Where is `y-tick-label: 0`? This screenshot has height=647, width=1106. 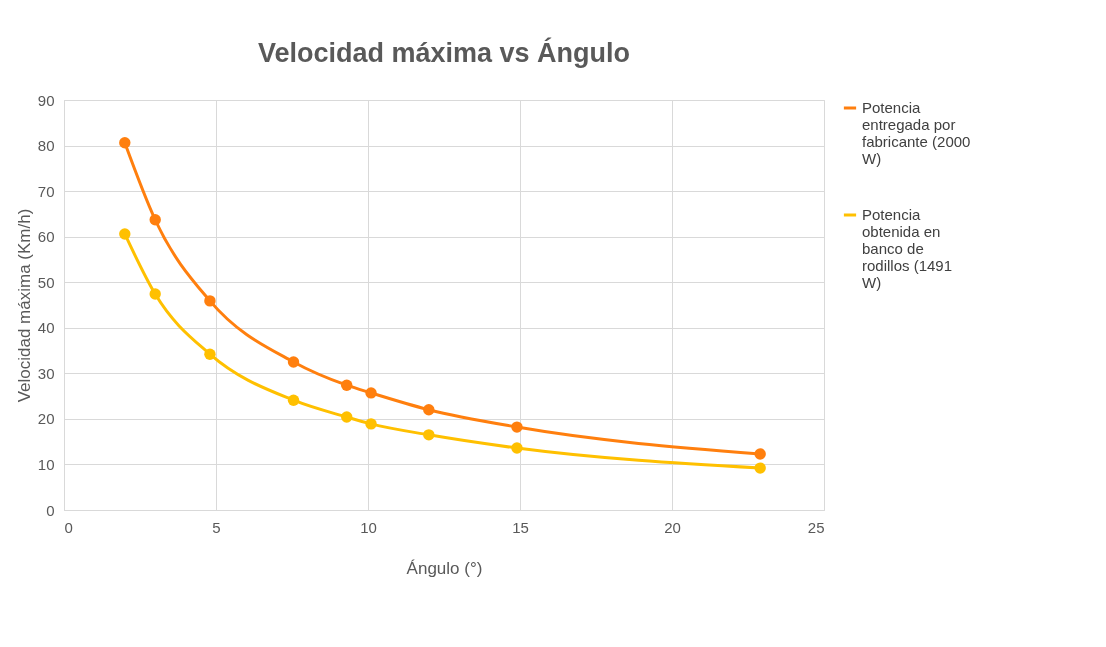
y-tick-label: 0 is located at coordinates (50, 510).